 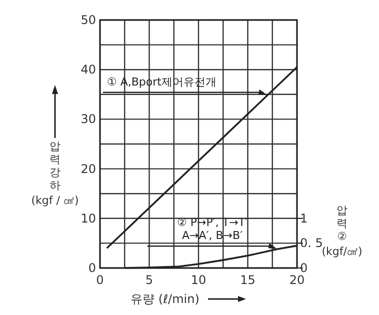 What do you see at coordinates (304, 218) in the screenshot?
I see `y2-tick-label: 1` at bounding box center [304, 218].